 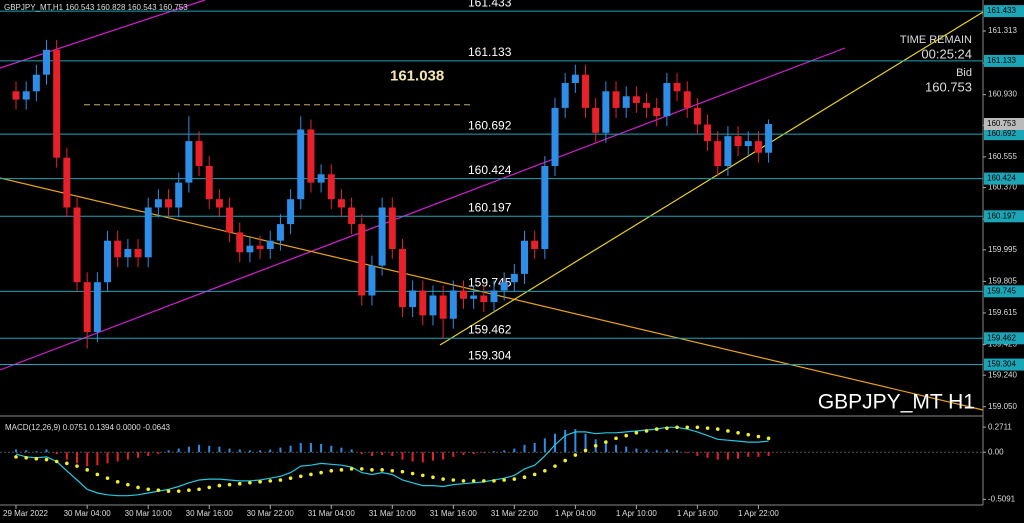 I want to click on highlight-label: 161.038, so click(x=417, y=76).